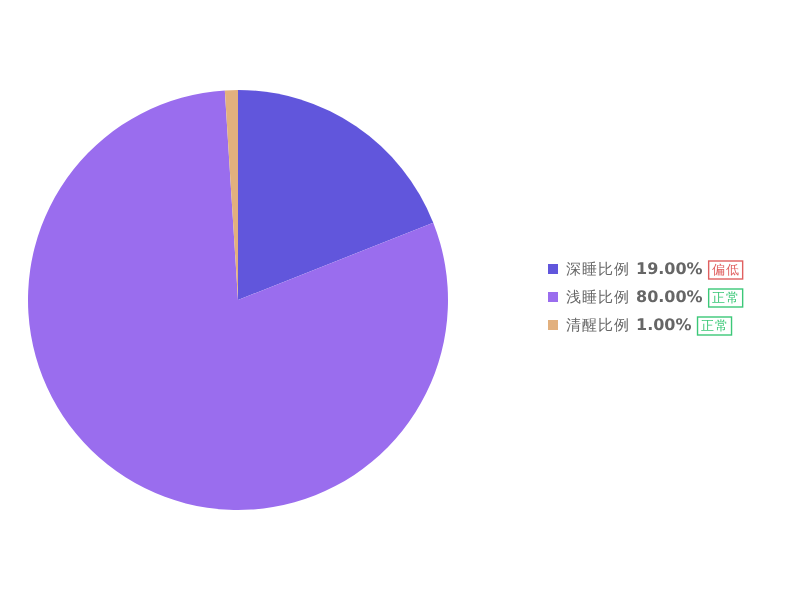  Describe the element at coordinates (669, 269) in the screenshot. I see `data-label: 19.00%` at that location.